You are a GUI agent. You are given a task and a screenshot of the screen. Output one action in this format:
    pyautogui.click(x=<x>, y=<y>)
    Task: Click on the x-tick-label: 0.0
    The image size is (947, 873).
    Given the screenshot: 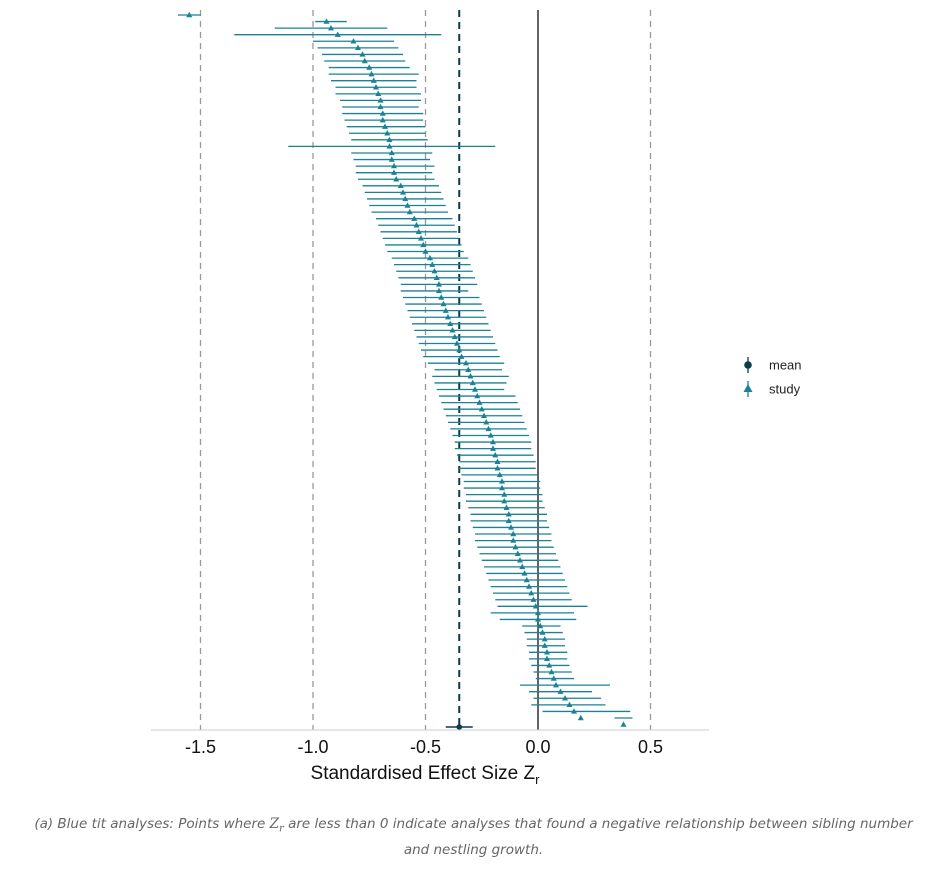 What is the action you would take?
    pyautogui.click(x=537, y=747)
    